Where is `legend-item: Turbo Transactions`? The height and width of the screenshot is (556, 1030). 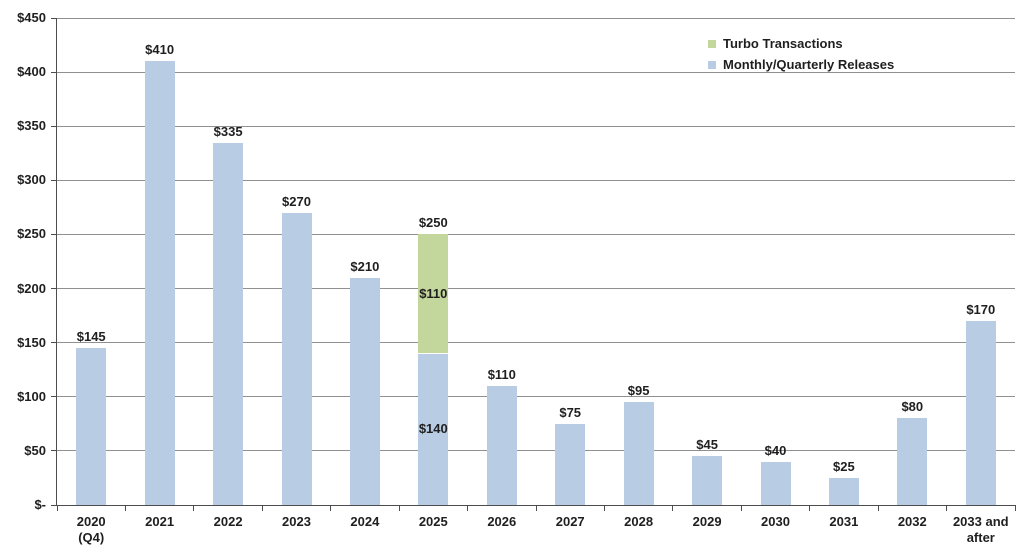 legend-item: Turbo Transactions is located at coordinates (801, 43).